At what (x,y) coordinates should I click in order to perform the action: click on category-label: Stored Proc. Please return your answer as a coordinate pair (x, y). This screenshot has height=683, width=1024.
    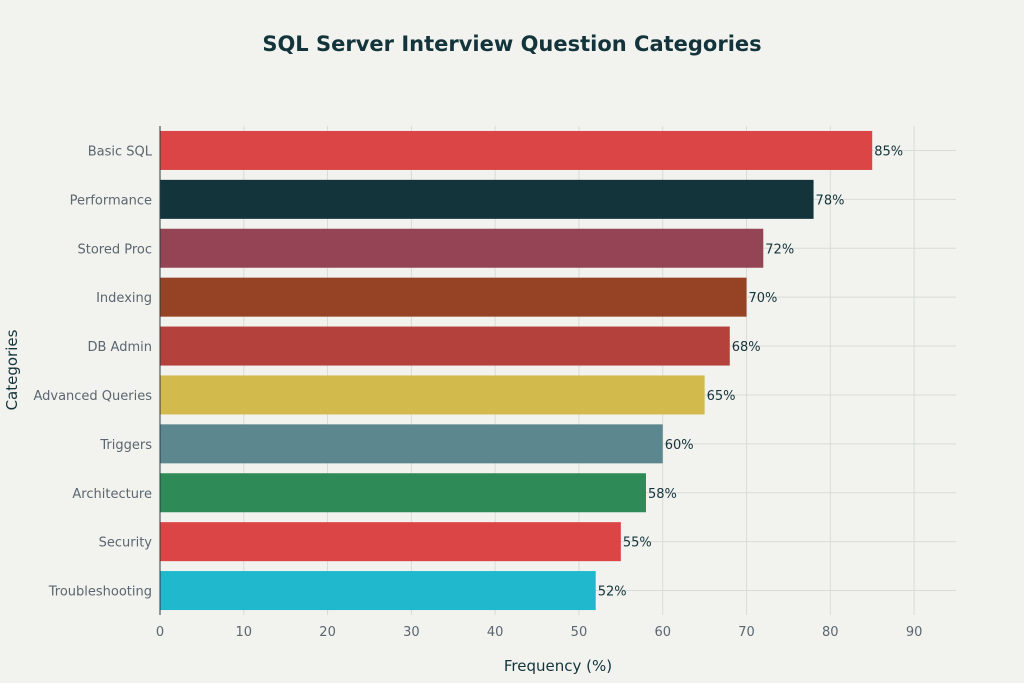
    Looking at the image, I should click on (114, 249).